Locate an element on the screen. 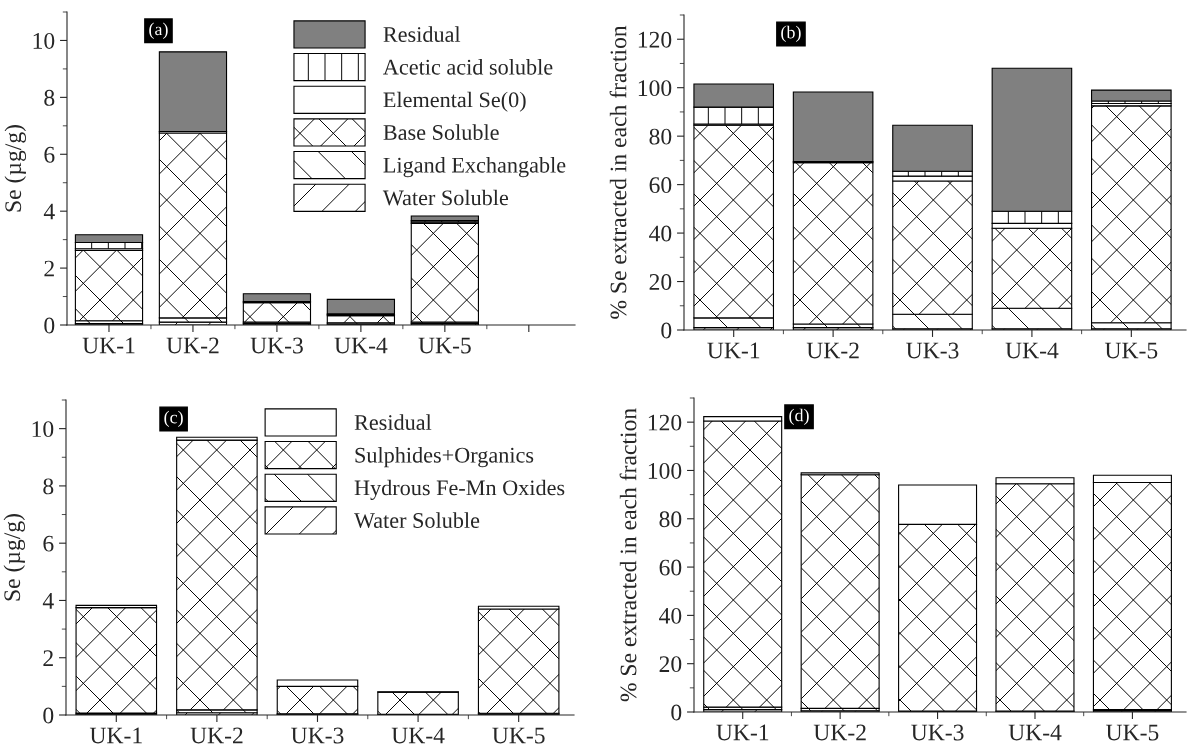 Image resolution: width=1191 pixels, height=744 pixels. legend-label: Acetic acid soluble is located at coordinates (468, 67).